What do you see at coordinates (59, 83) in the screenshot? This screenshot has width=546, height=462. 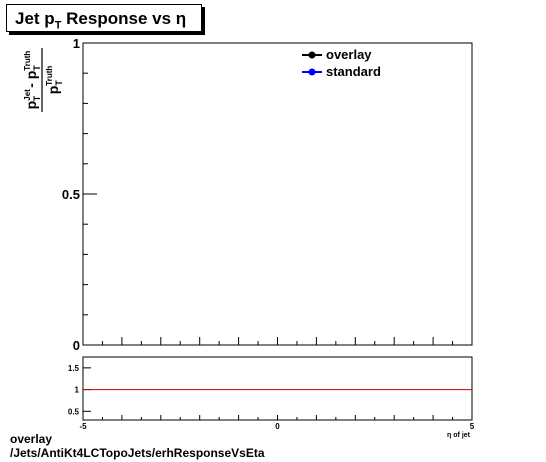 I see `ylabel-den-sub: T` at bounding box center [59, 83].